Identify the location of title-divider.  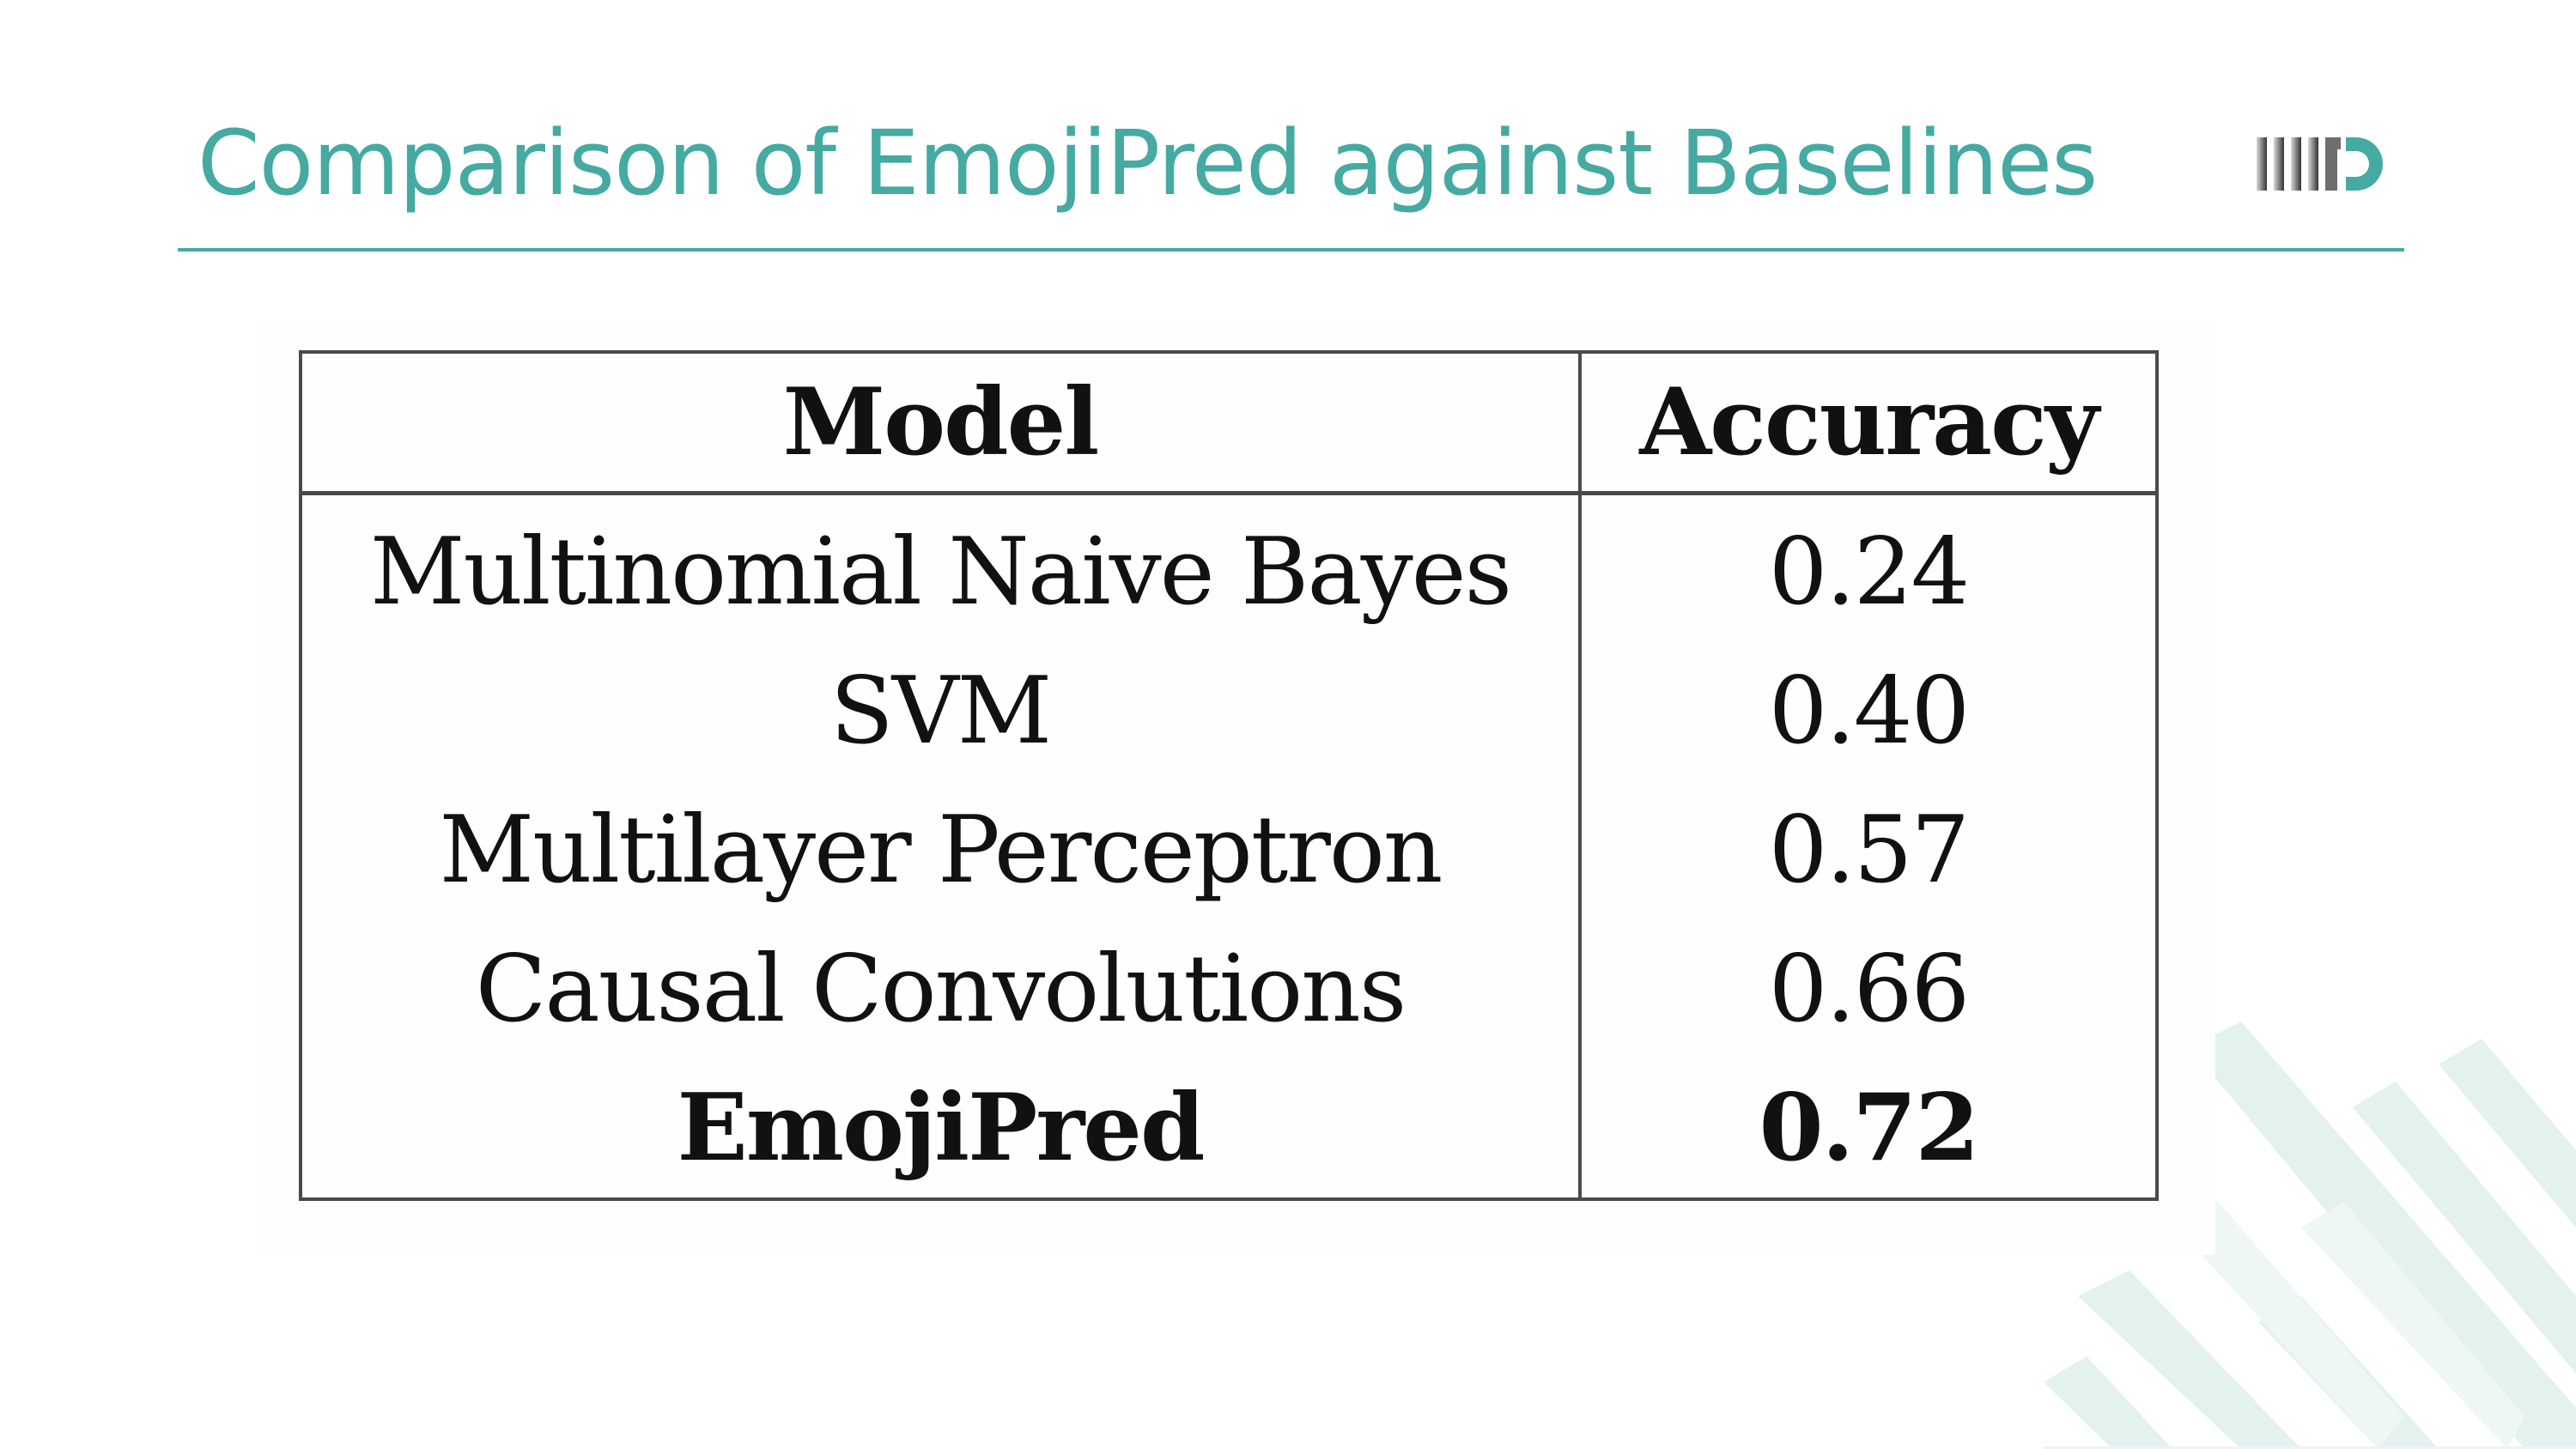
(1291, 250).